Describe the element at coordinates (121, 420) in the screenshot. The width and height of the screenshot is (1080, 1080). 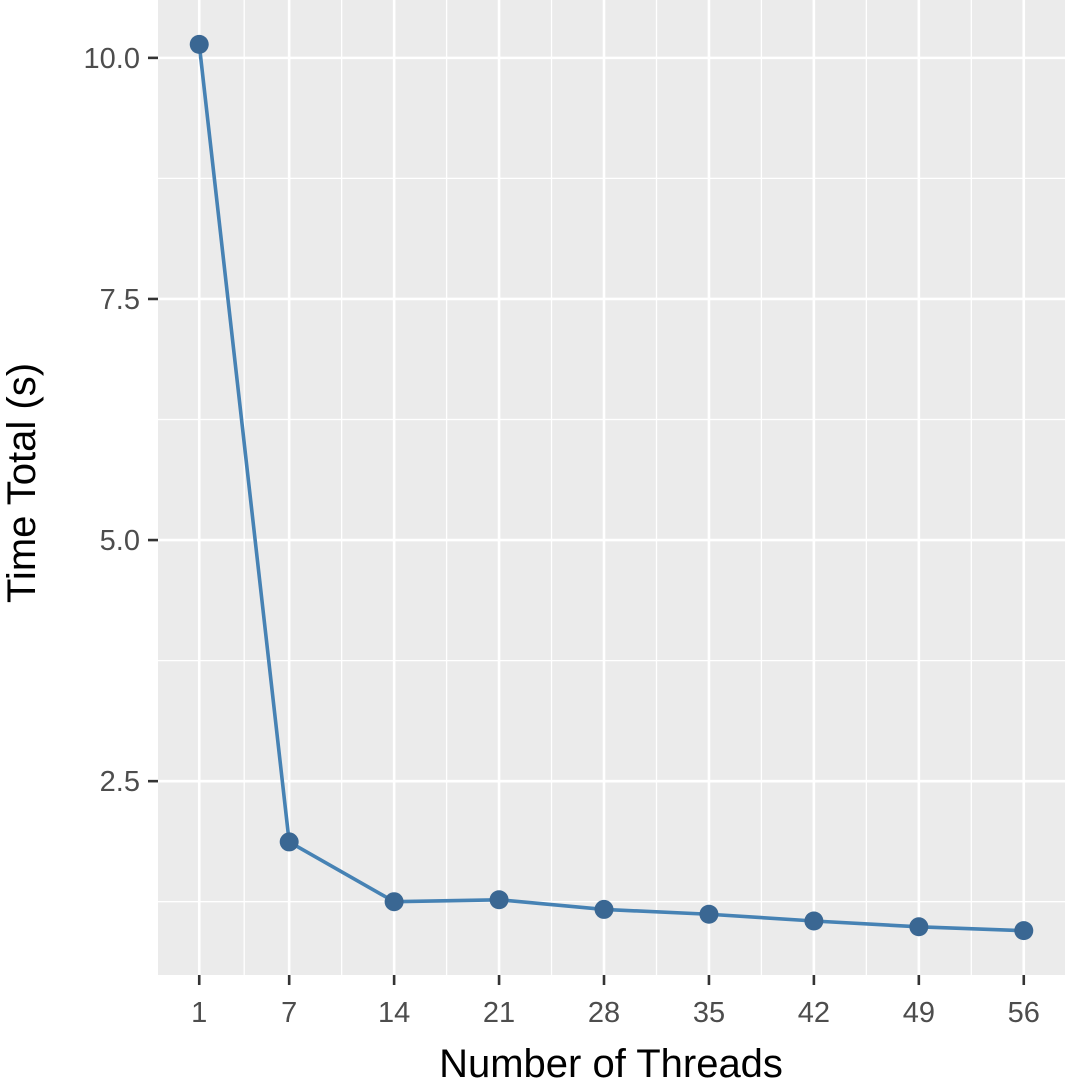
I see `y-axis: 2.5 5.0 7.5 10.0` at that location.